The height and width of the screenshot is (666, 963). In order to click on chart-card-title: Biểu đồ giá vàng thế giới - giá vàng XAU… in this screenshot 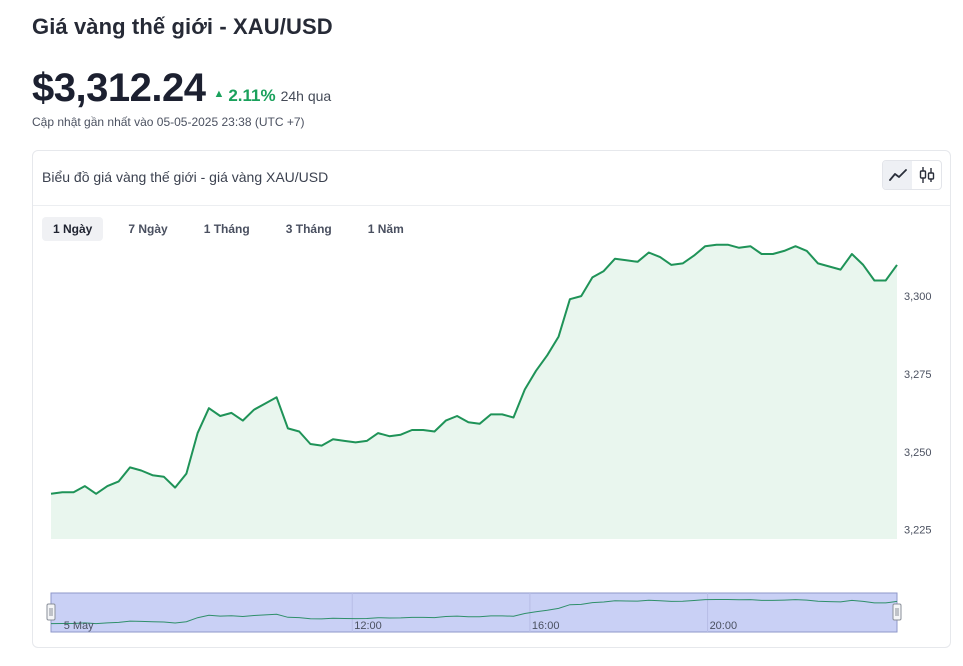, I will do `click(185, 177)`.